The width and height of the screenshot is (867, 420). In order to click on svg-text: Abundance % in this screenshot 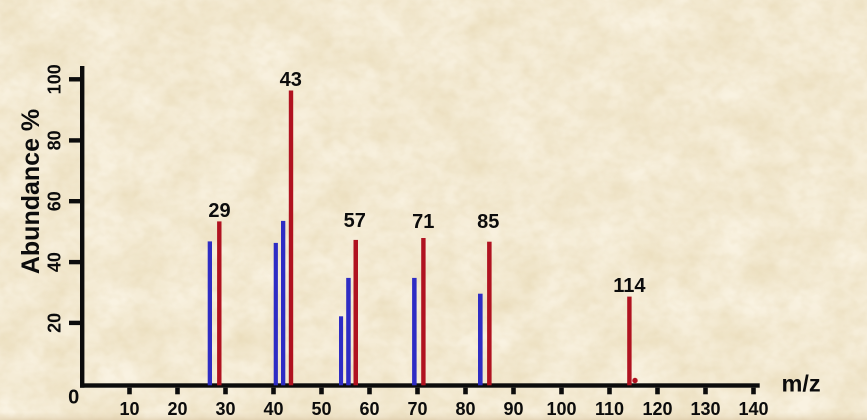, I will do `click(31, 191)`.